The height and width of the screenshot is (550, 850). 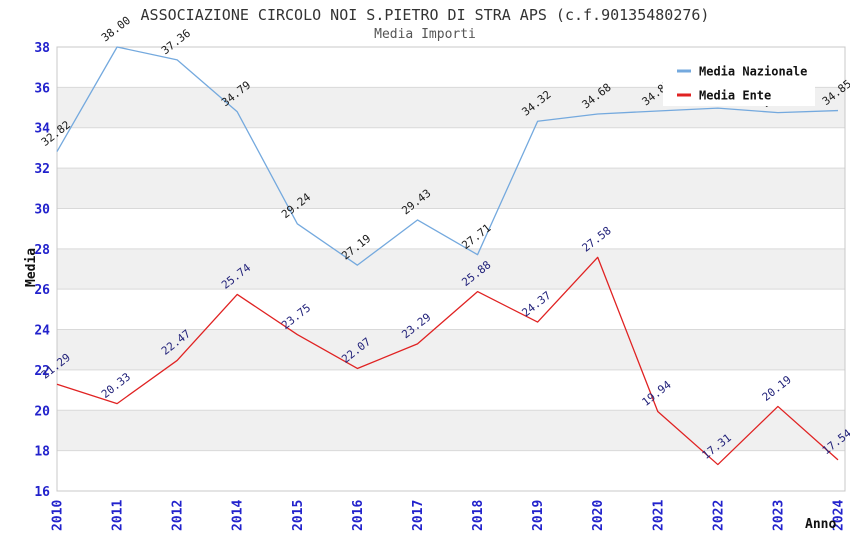 I want to click on legend-label: Media Nazionale, so click(x=753, y=72).